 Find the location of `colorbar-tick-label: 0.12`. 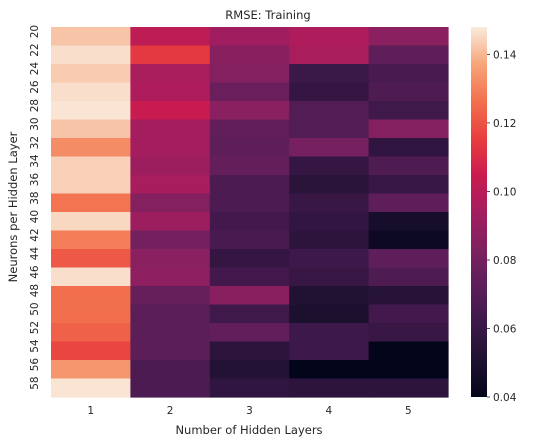

colorbar-tick-label: 0.12 is located at coordinates (504, 124).